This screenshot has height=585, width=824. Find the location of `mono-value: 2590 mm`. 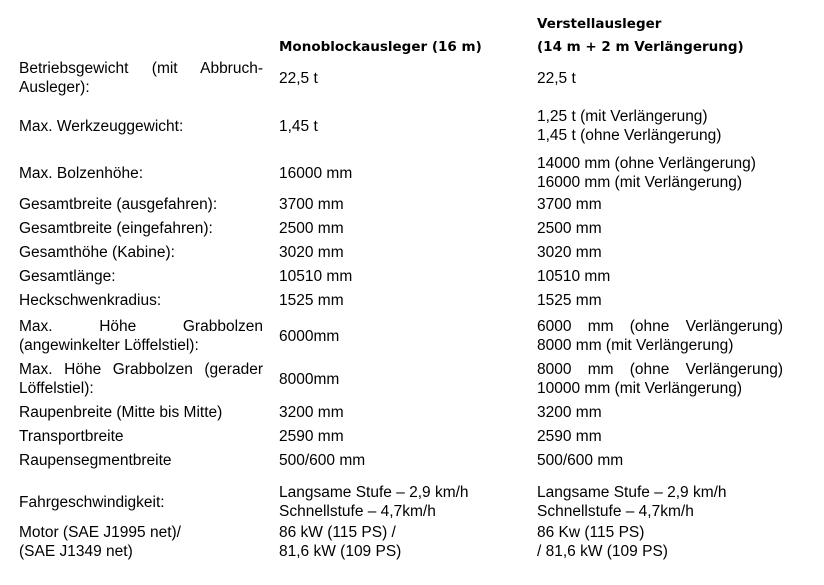

mono-value: 2590 mm is located at coordinates (404, 436).